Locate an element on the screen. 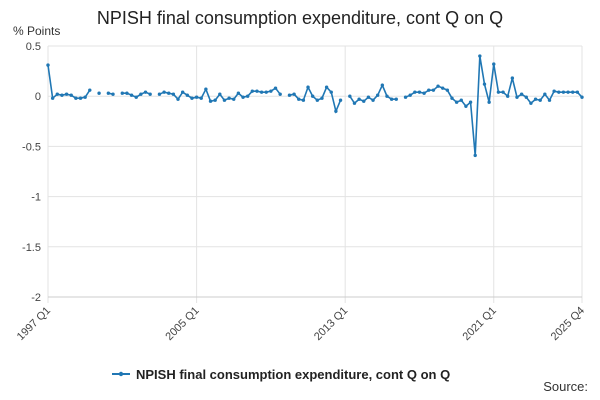 This screenshot has height=400, width=600. source-label: Source: is located at coordinates (565, 386).